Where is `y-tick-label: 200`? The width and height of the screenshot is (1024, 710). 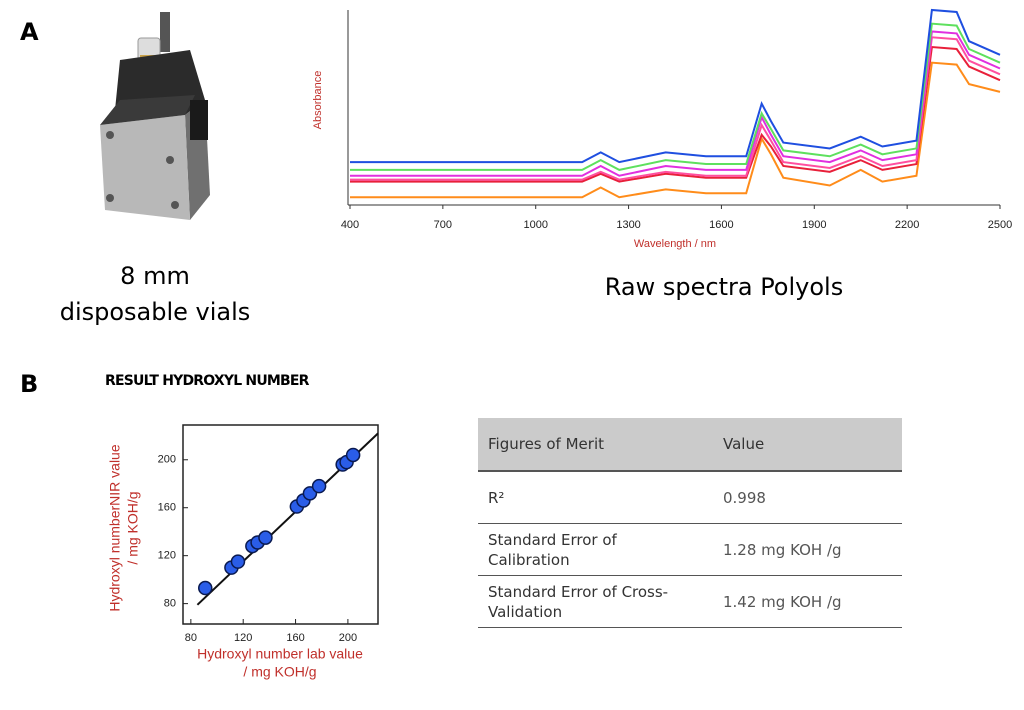 y-tick-label: 200 is located at coordinates (167, 460).